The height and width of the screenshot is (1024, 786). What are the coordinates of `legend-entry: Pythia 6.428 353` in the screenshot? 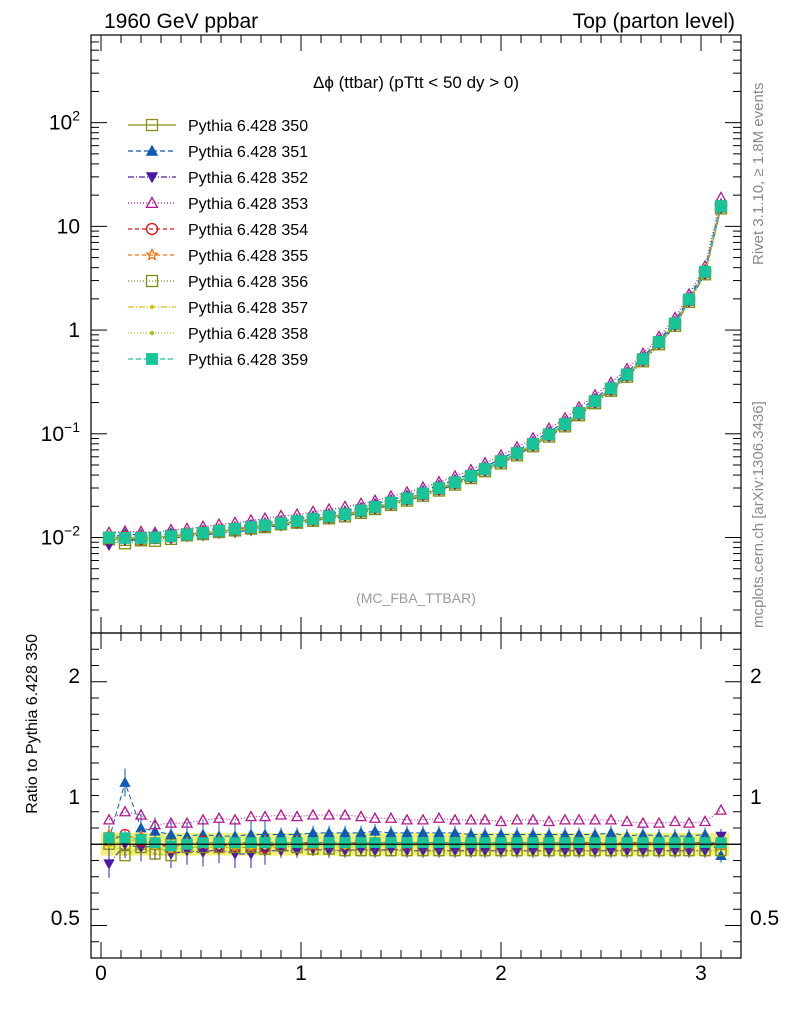 It's located at (218, 204).